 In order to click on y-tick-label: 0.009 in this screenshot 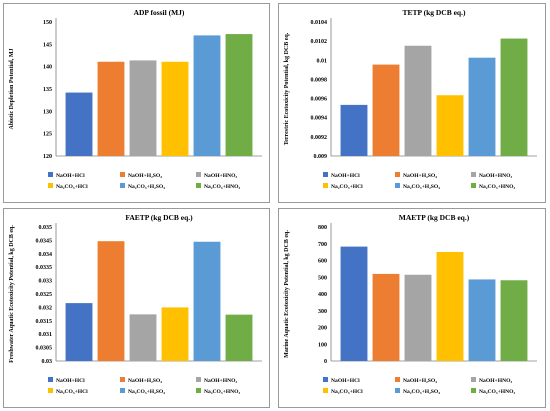, I will do `click(321, 157)`.